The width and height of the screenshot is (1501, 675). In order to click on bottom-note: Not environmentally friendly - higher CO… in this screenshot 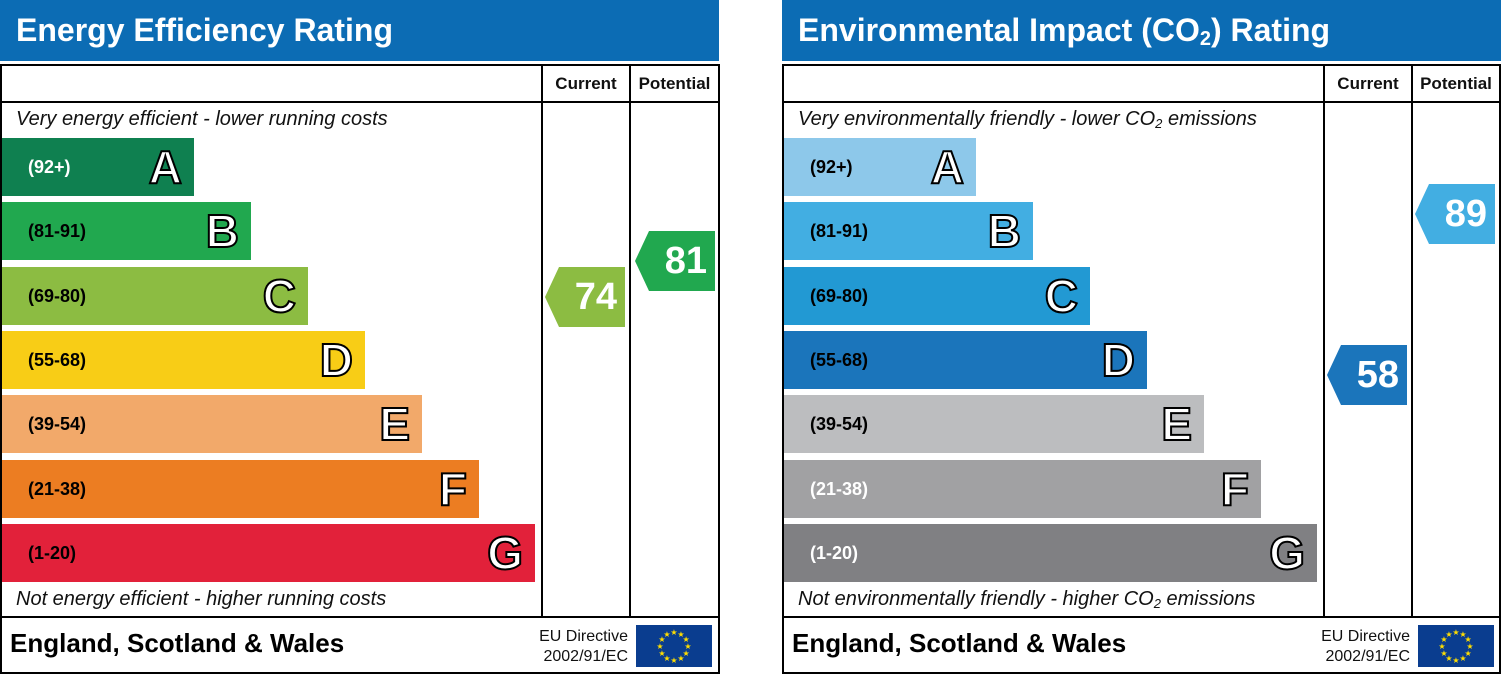, I will do `click(1027, 599)`.